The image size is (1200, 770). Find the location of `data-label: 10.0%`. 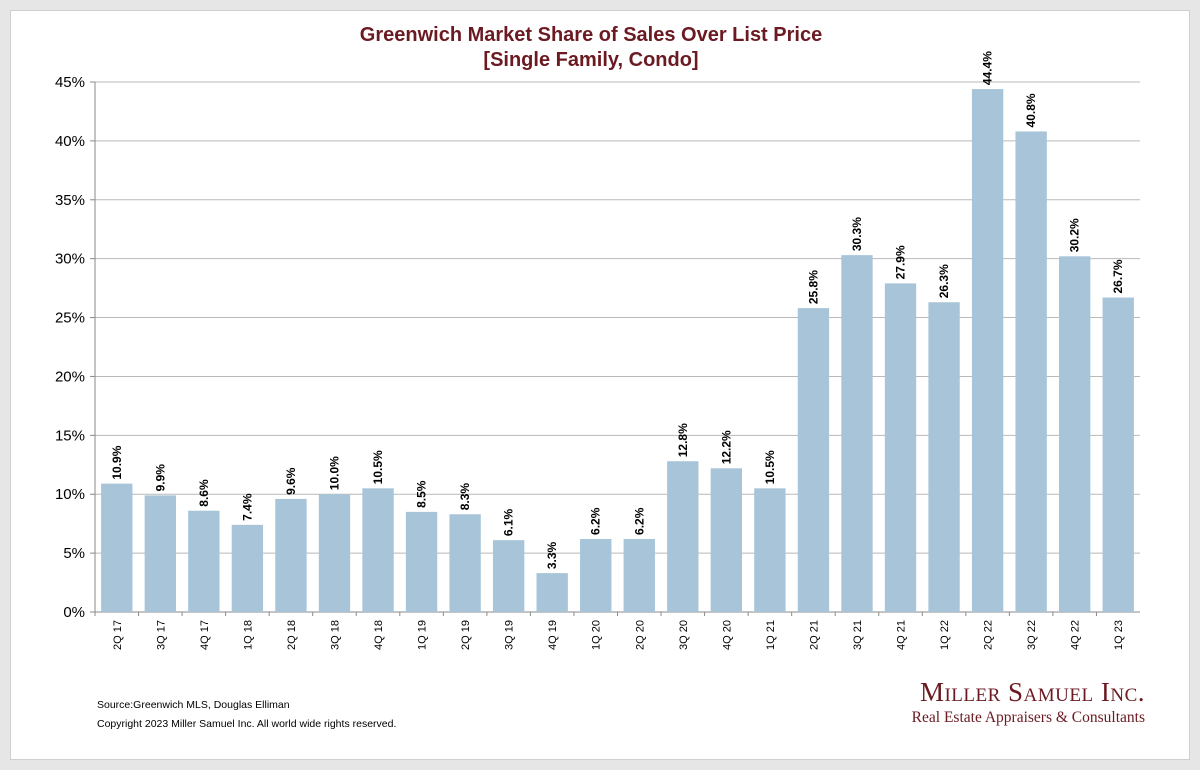

data-label: 10.0% is located at coordinates (334, 473).